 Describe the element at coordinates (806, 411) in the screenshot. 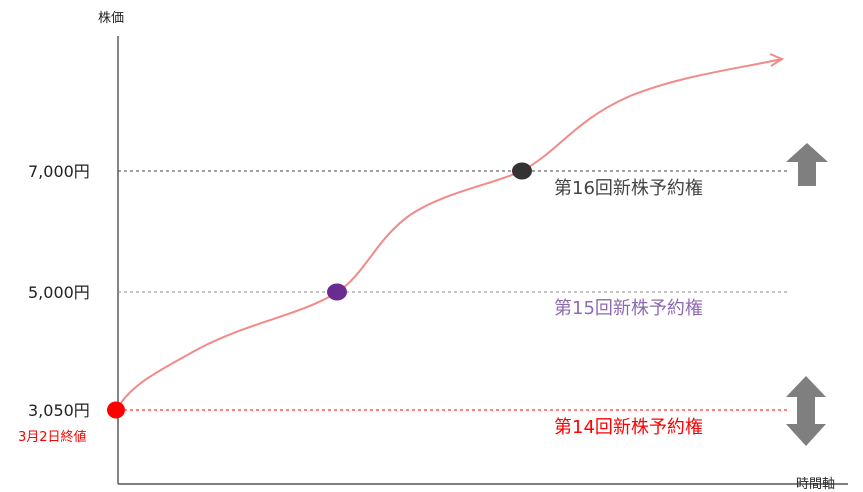

I see `up-down-arrow-icon` at that location.